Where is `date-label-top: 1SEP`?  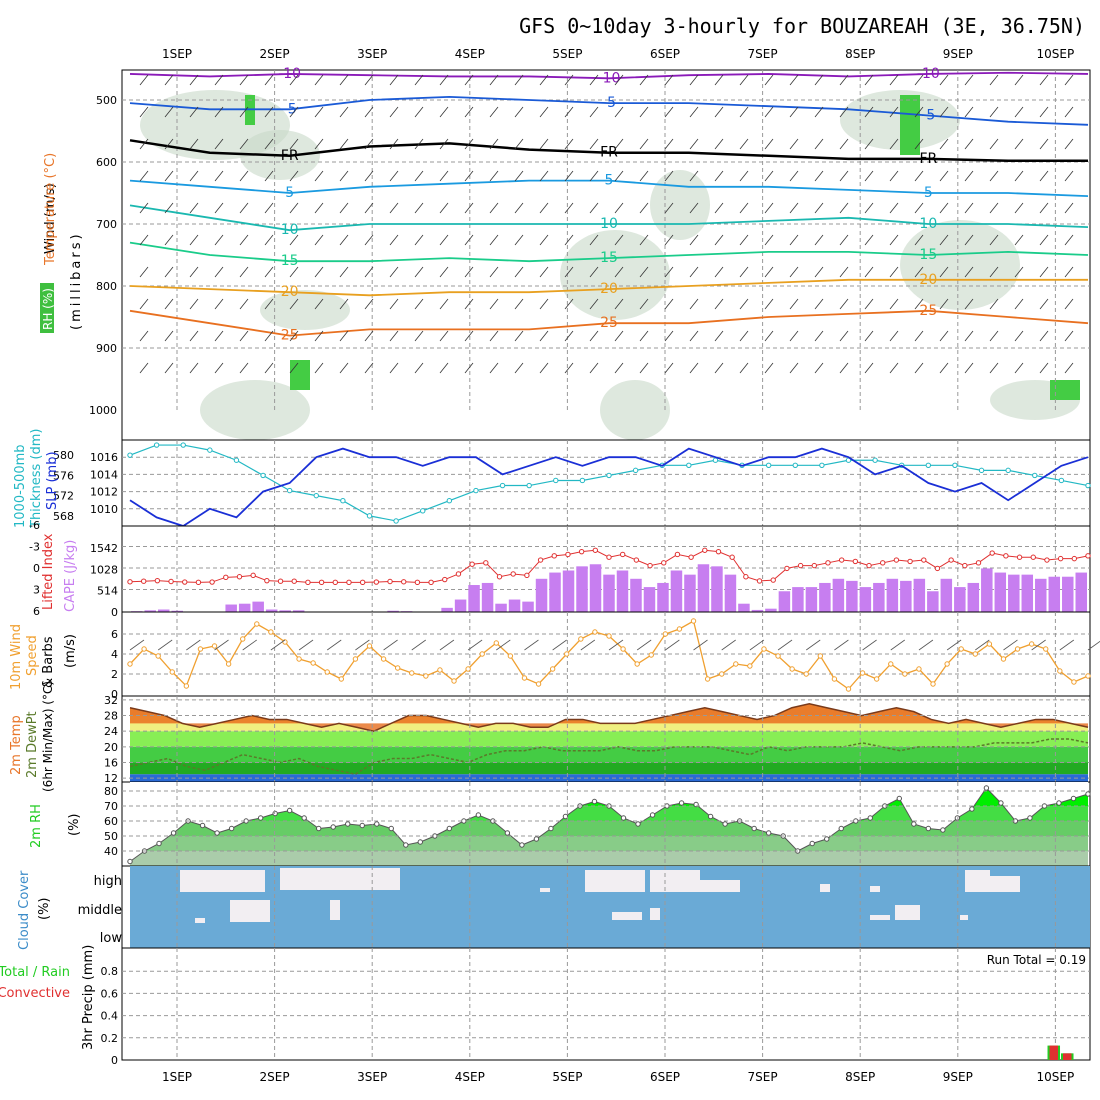 date-label-top: 1SEP is located at coordinates (177, 54).